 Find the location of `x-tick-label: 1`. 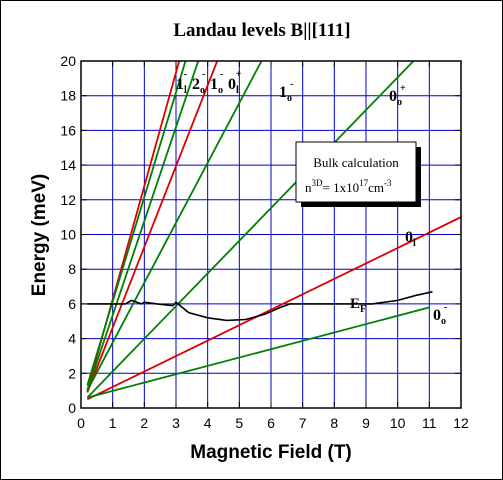

x-tick-label: 1 is located at coordinates (113, 423).